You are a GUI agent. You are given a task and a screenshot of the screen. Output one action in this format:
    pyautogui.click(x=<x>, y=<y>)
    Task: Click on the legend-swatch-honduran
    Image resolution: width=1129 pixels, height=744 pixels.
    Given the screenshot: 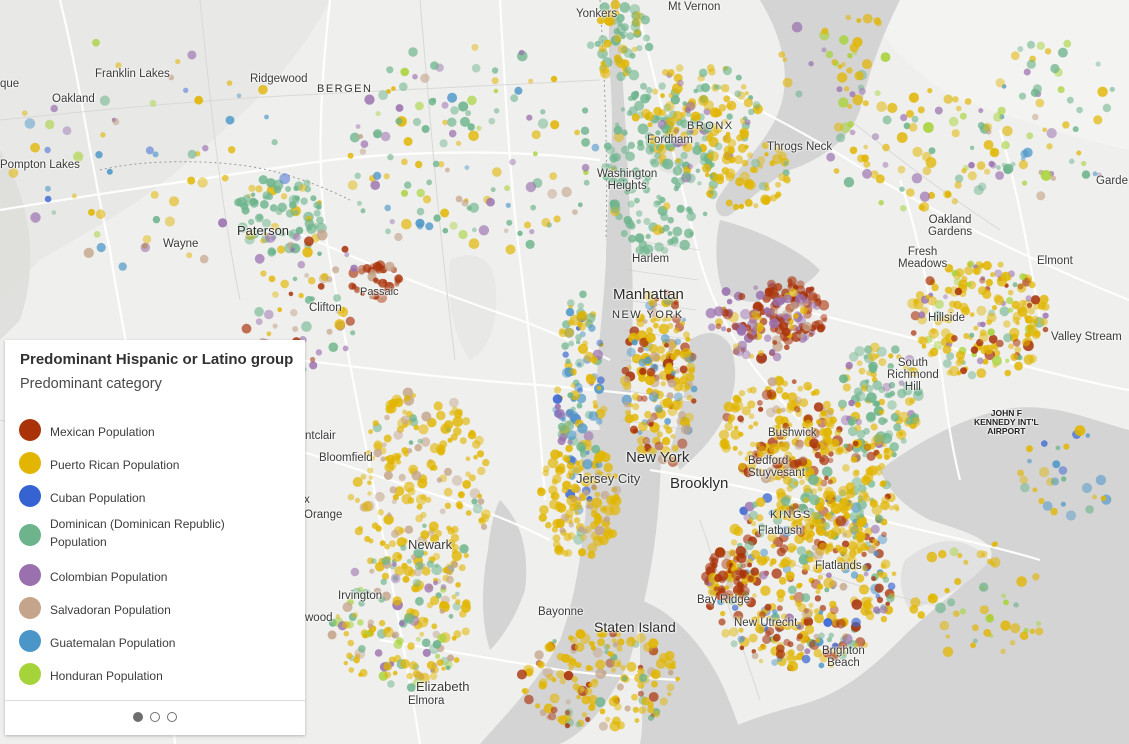 What is the action you would take?
    pyautogui.click(x=30, y=674)
    